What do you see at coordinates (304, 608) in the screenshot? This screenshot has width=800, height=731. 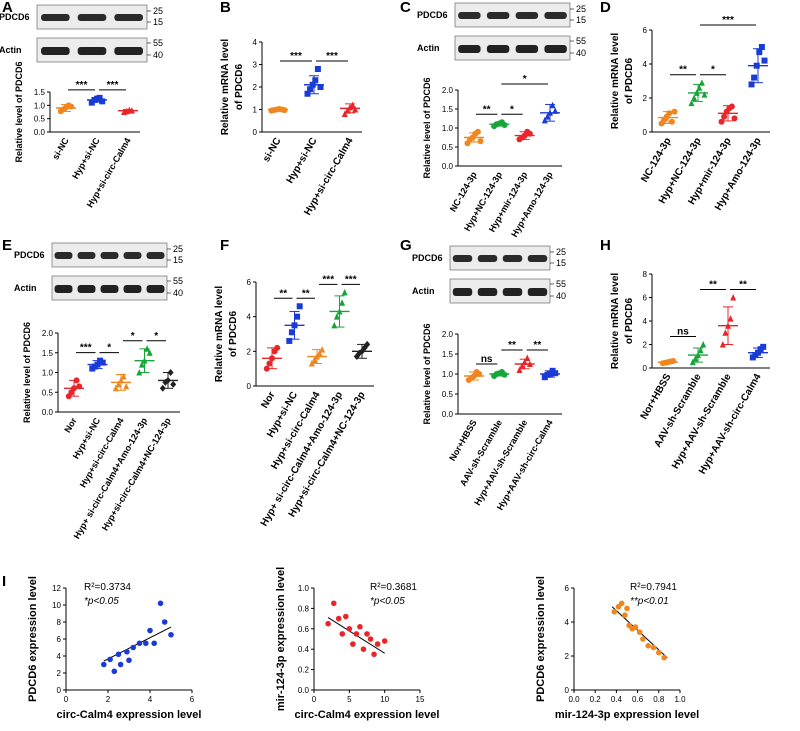 I see `y-tick-label: 0.8` at bounding box center [304, 608].